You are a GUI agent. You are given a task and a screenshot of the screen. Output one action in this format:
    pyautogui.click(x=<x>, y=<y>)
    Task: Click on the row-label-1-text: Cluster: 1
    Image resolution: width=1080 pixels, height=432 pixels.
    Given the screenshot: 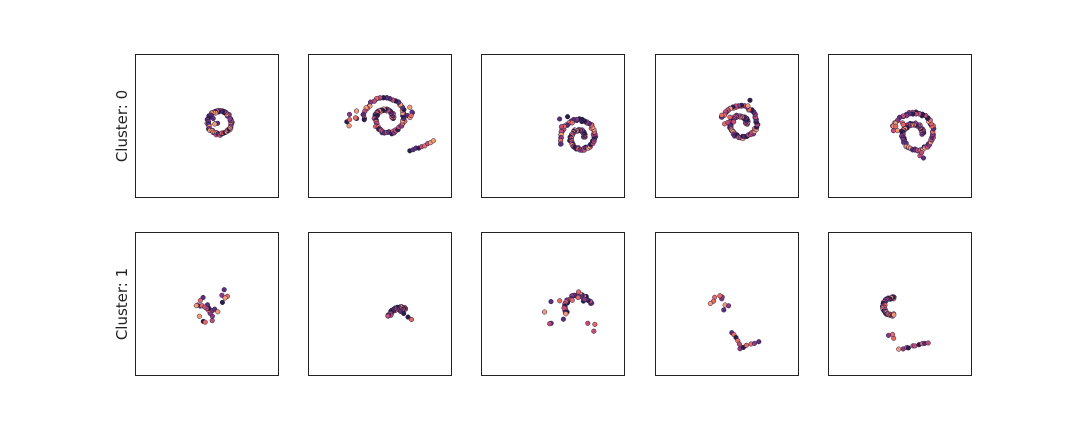 What is the action you would take?
    pyautogui.click(x=122, y=304)
    